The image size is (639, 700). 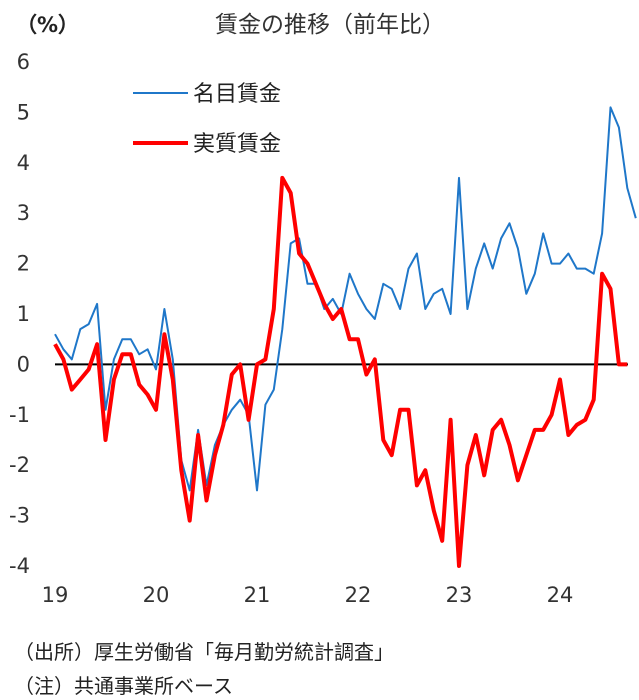 I want to click on y-tick-label: 6, so click(x=23, y=62).